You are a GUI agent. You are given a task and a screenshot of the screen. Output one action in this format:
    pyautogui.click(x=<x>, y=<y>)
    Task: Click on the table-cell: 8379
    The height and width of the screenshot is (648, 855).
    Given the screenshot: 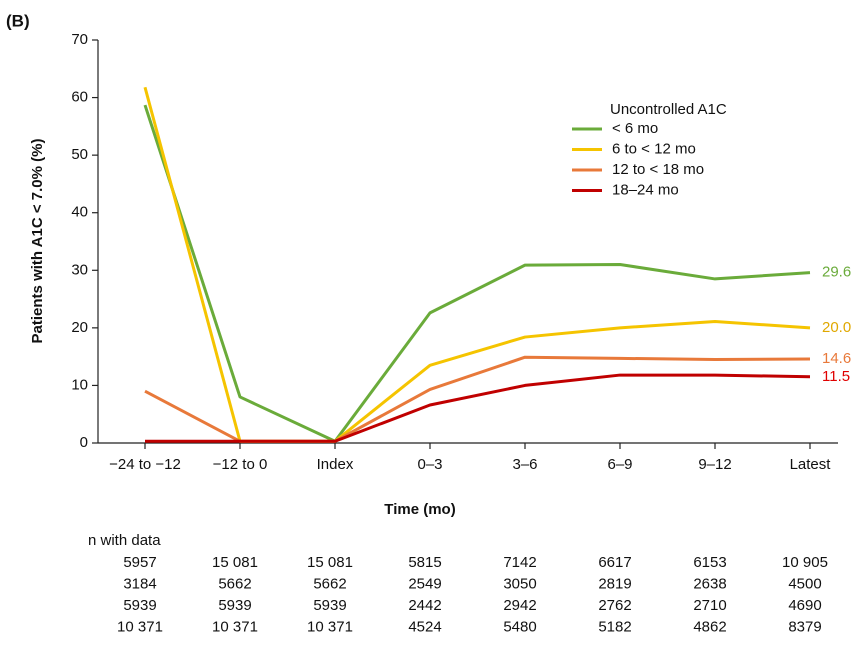 What is the action you would take?
    pyautogui.click(x=804, y=626)
    